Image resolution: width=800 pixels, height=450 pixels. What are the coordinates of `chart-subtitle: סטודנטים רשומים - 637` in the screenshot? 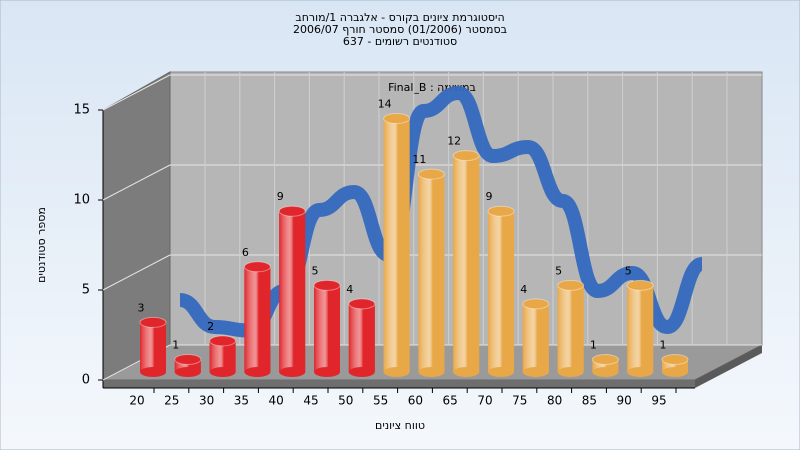 It's located at (400, 41).